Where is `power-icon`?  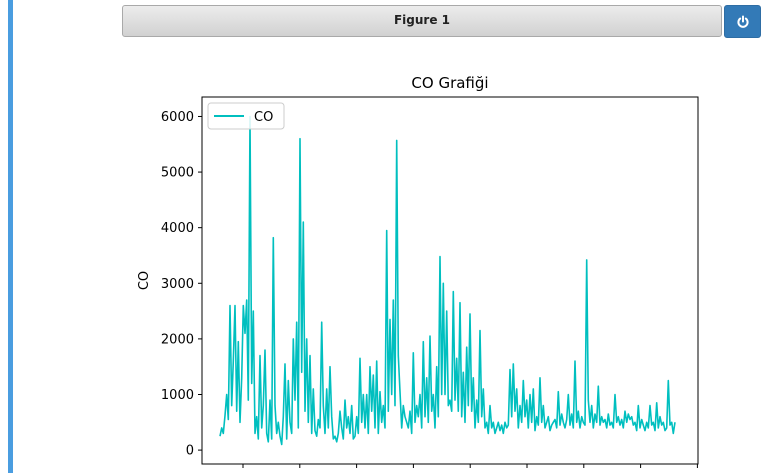 power-icon is located at coordinates (743, 21).